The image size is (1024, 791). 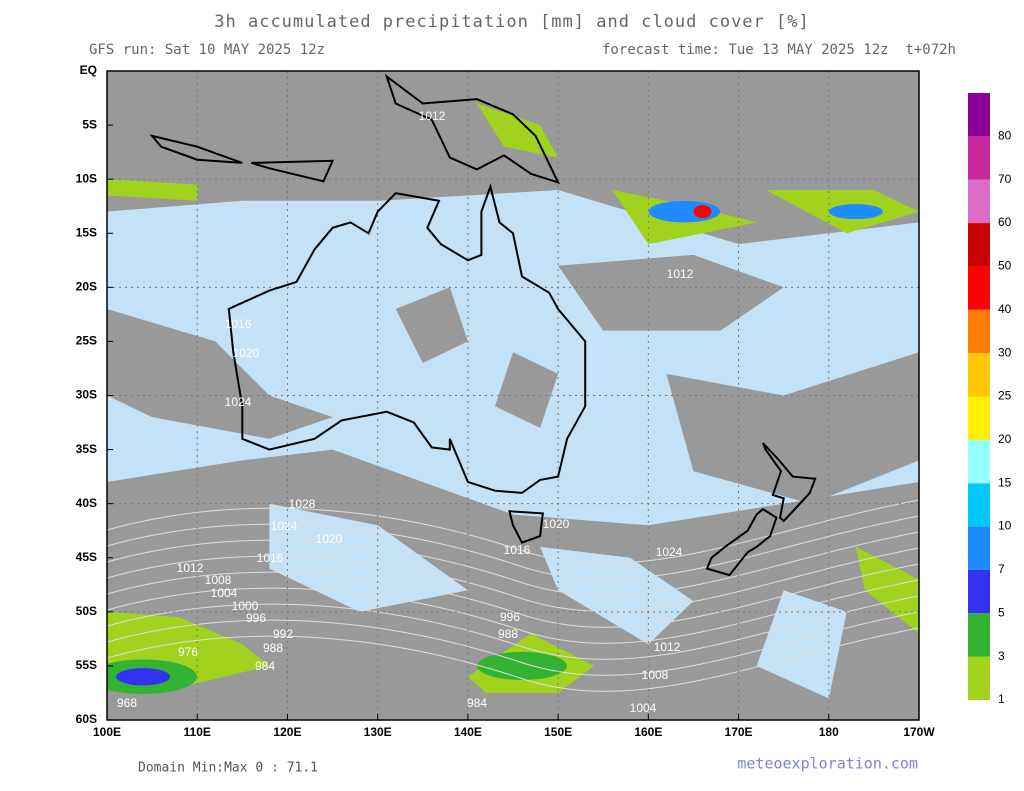 I want to click on lat-label: 50S, so click(x=86, y=611).